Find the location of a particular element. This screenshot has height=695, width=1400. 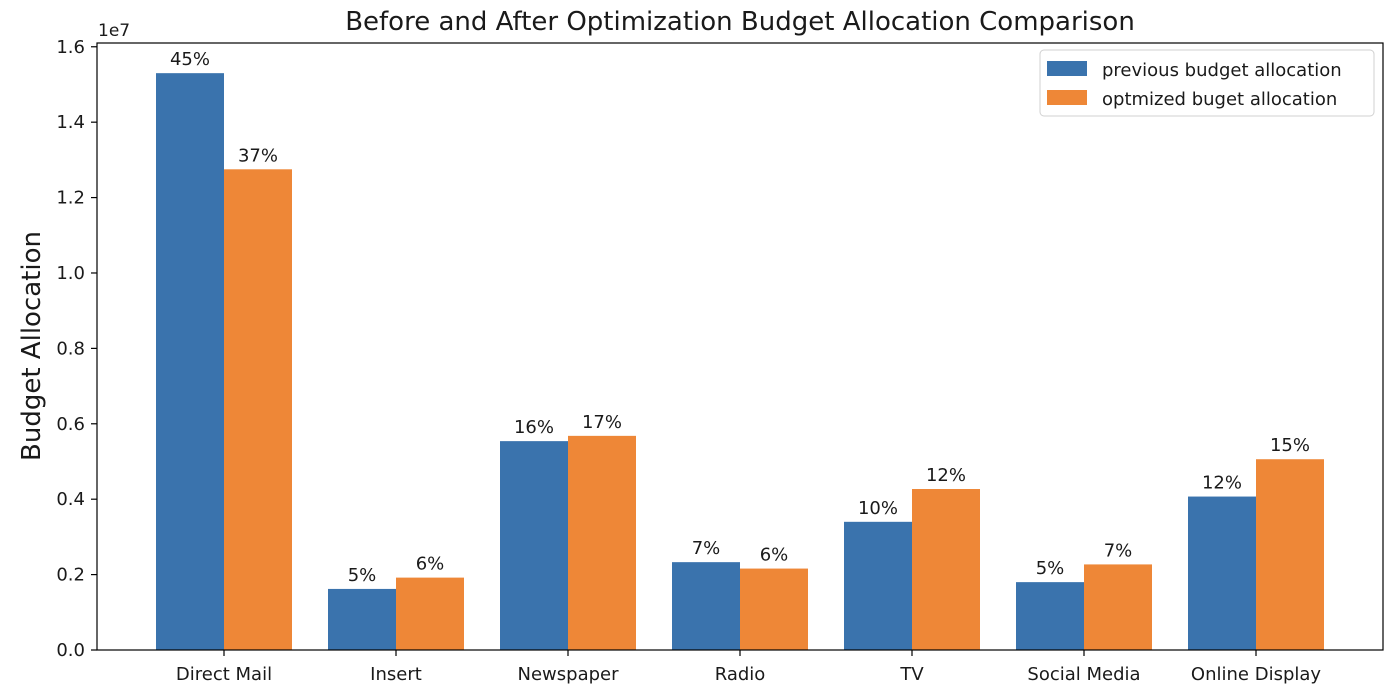

bar-label-previous-2: 16% is located at coordinates (534, 427).